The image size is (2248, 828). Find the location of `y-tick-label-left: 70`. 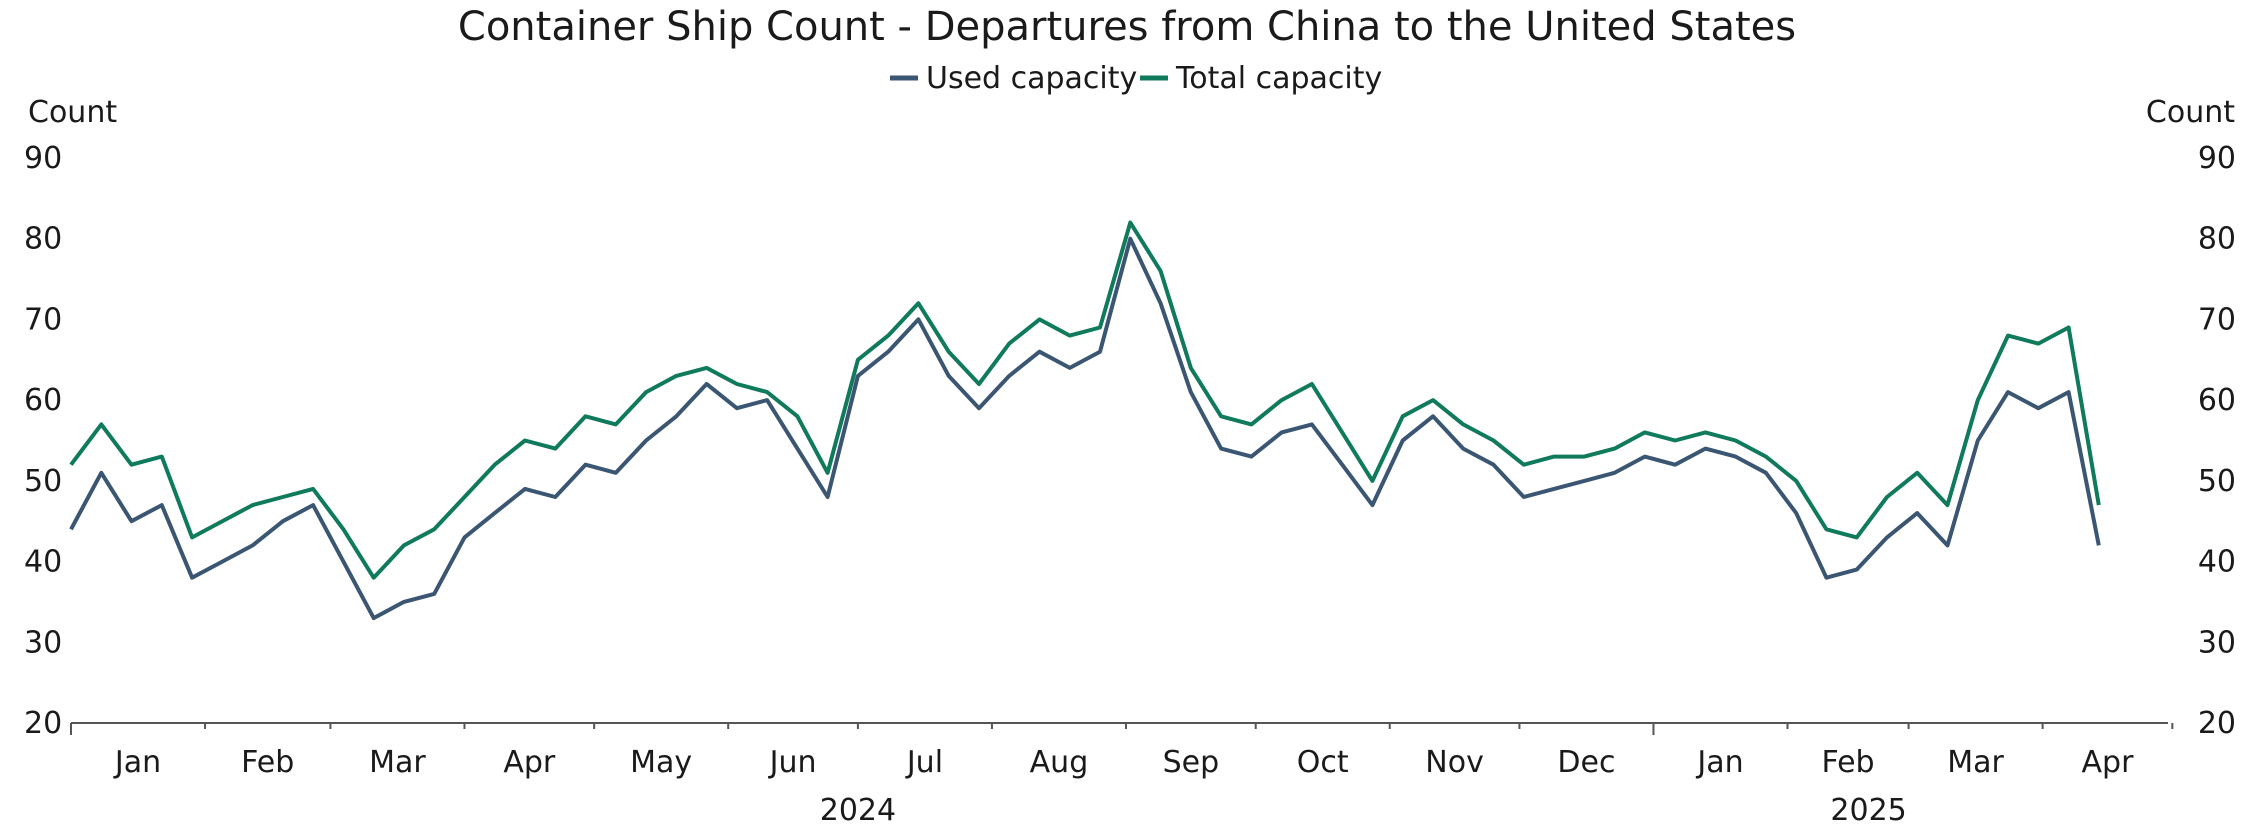

y-tick-label-left: 70 is located at coordinates (43, 319).